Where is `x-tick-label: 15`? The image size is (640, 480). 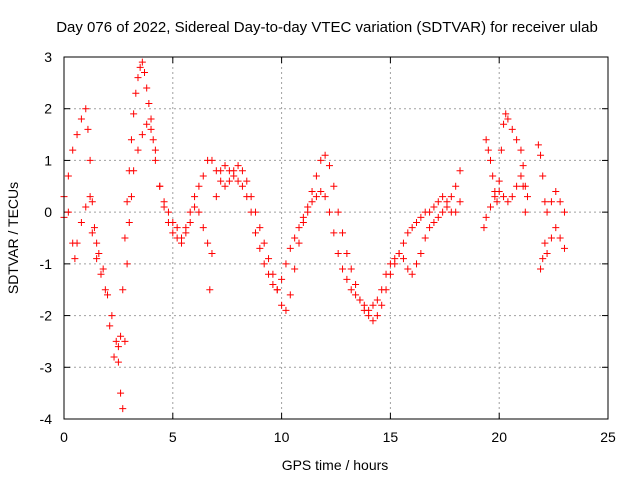 x-tick-label: 15 is located at coordinates (391, 437).